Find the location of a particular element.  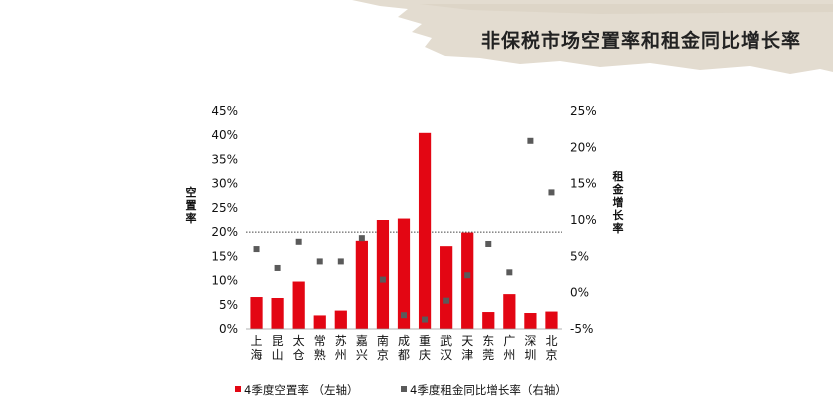

category-label: 昆山 is located at coordinates (278, 348).